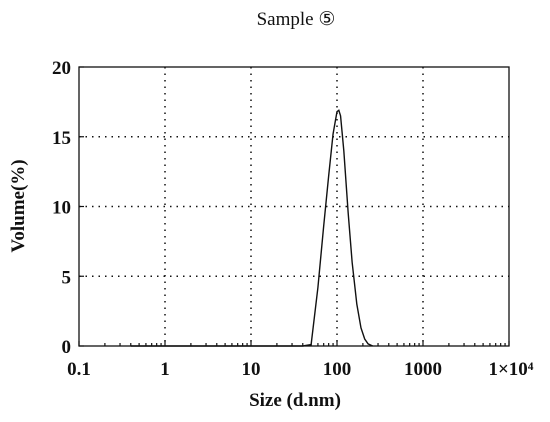 The width and height of the screenshot is (550, 422). What do you see at coordinates (423, 369) in the screenshot?
I see `x-tick-label: 1000` at bounding box center [423, 369].